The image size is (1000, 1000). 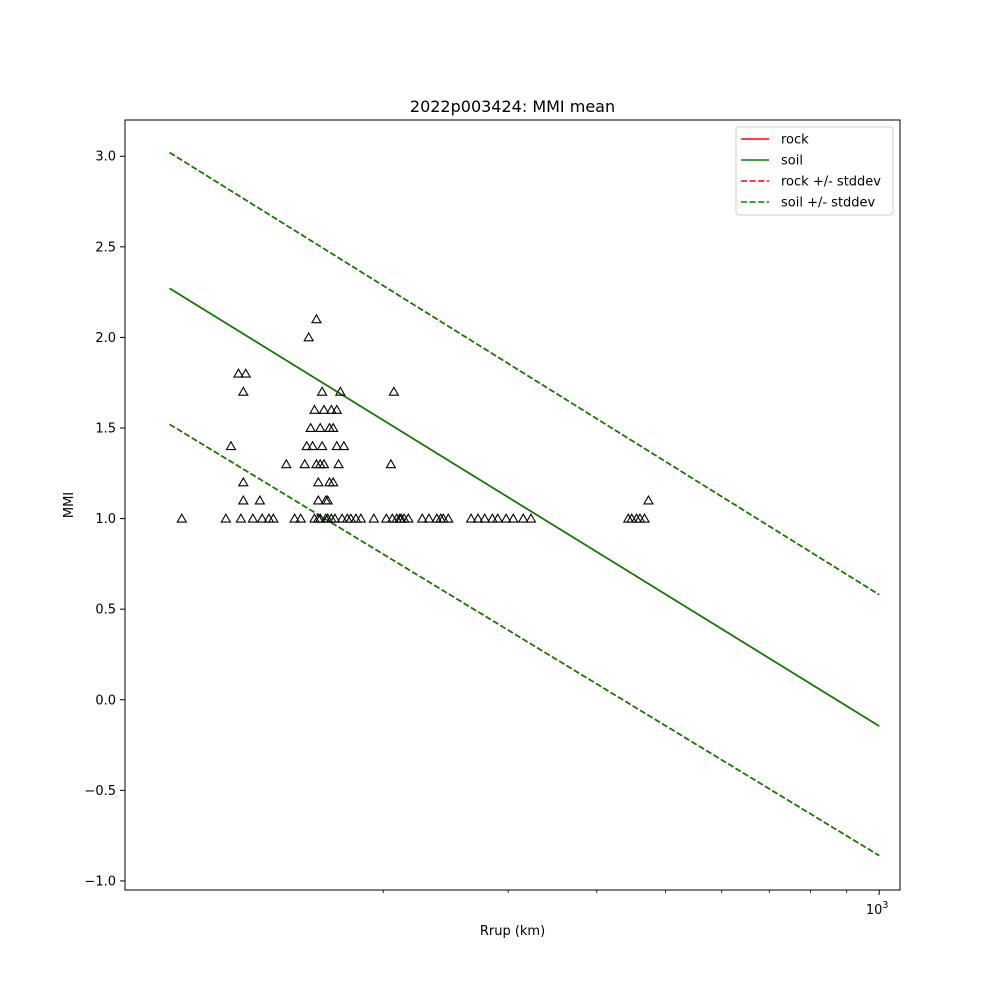 I want to click on y-tick-label: 3.0, so click(x=105, y=157).